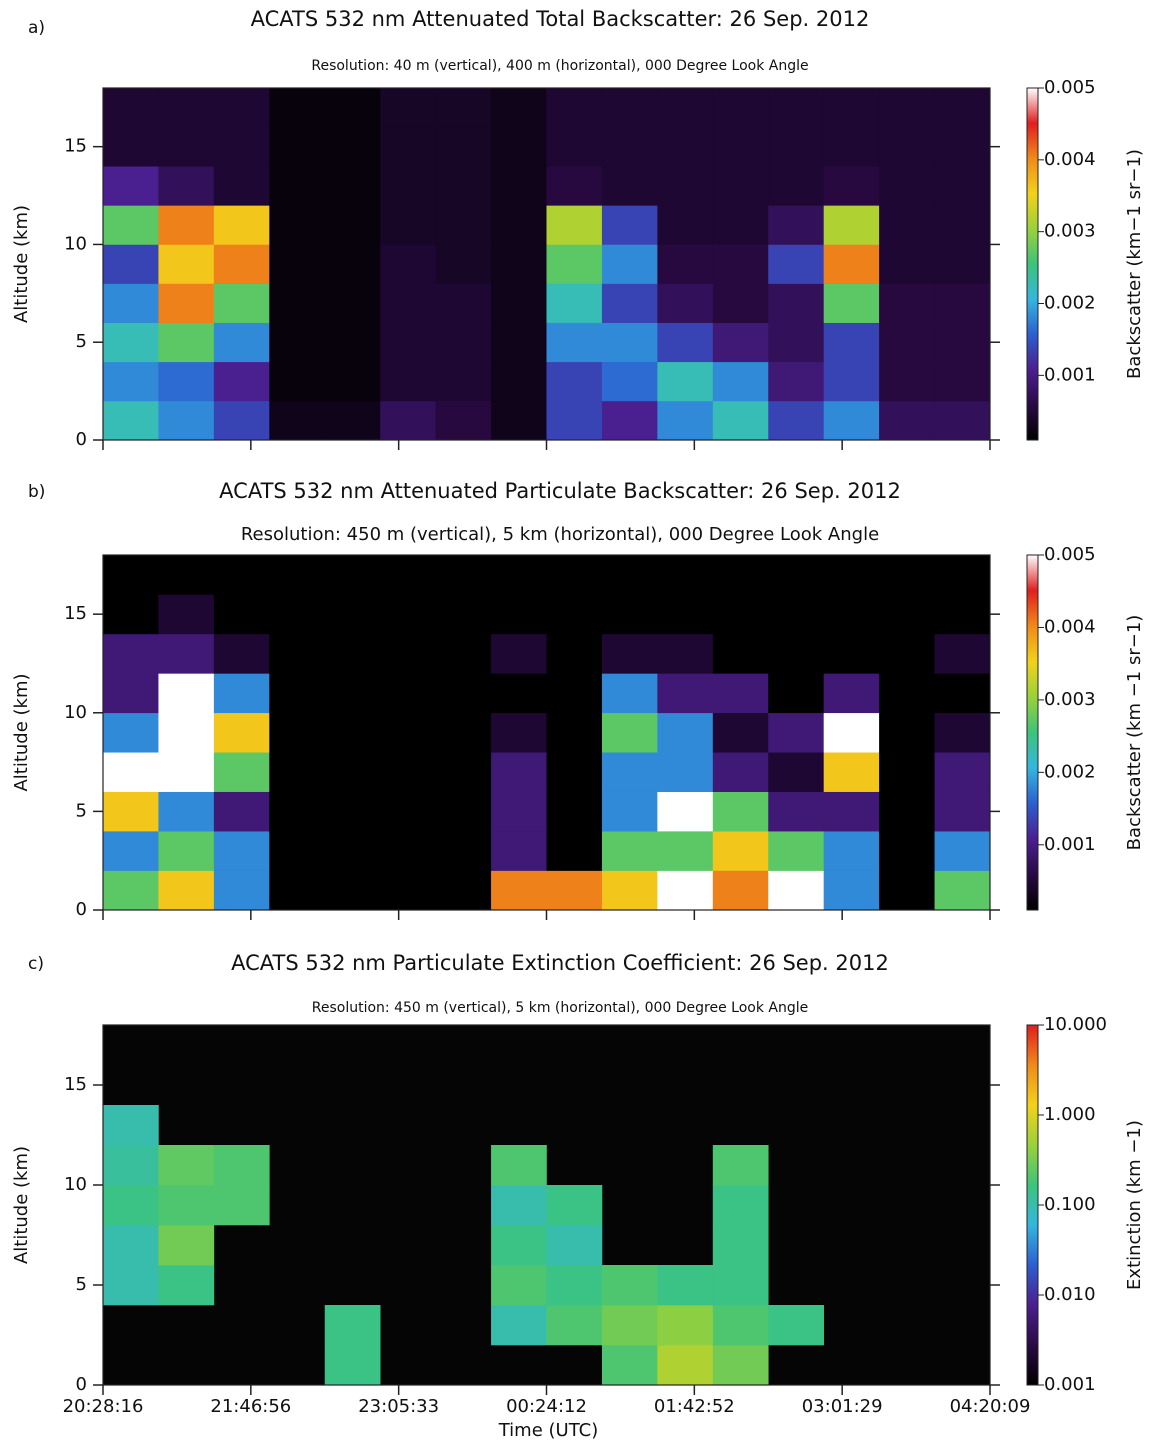 The width and height of the screenshot is (1154, 1454). What do you see at coordinates (81, 909) in the screenshot?
I see `y-tick-label: 0` at bounding box center [81, 909].